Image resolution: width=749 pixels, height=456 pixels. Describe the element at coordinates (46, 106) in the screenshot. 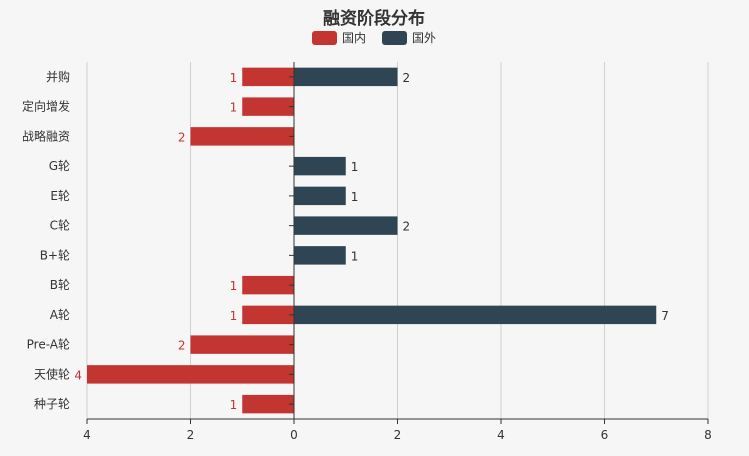

I see `y-tick-label: 定向增发` at that location.